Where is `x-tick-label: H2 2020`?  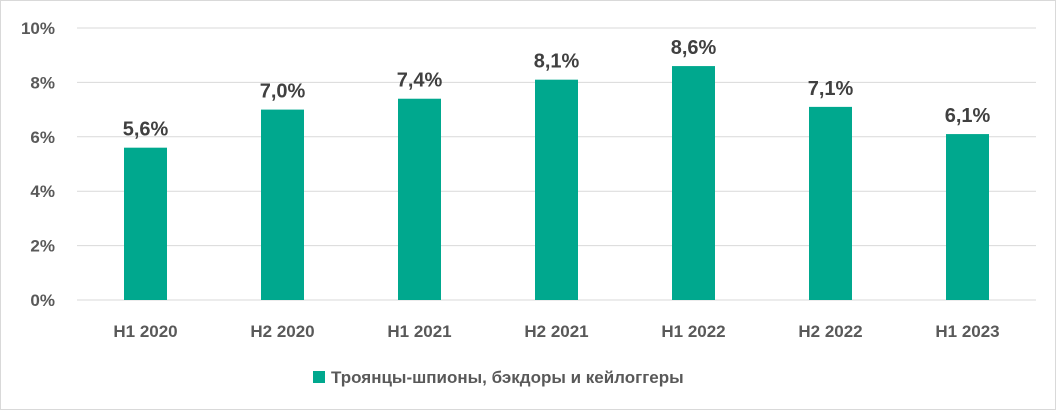
x-tick-label: H2 2020 is located at coordinates (282, 331).